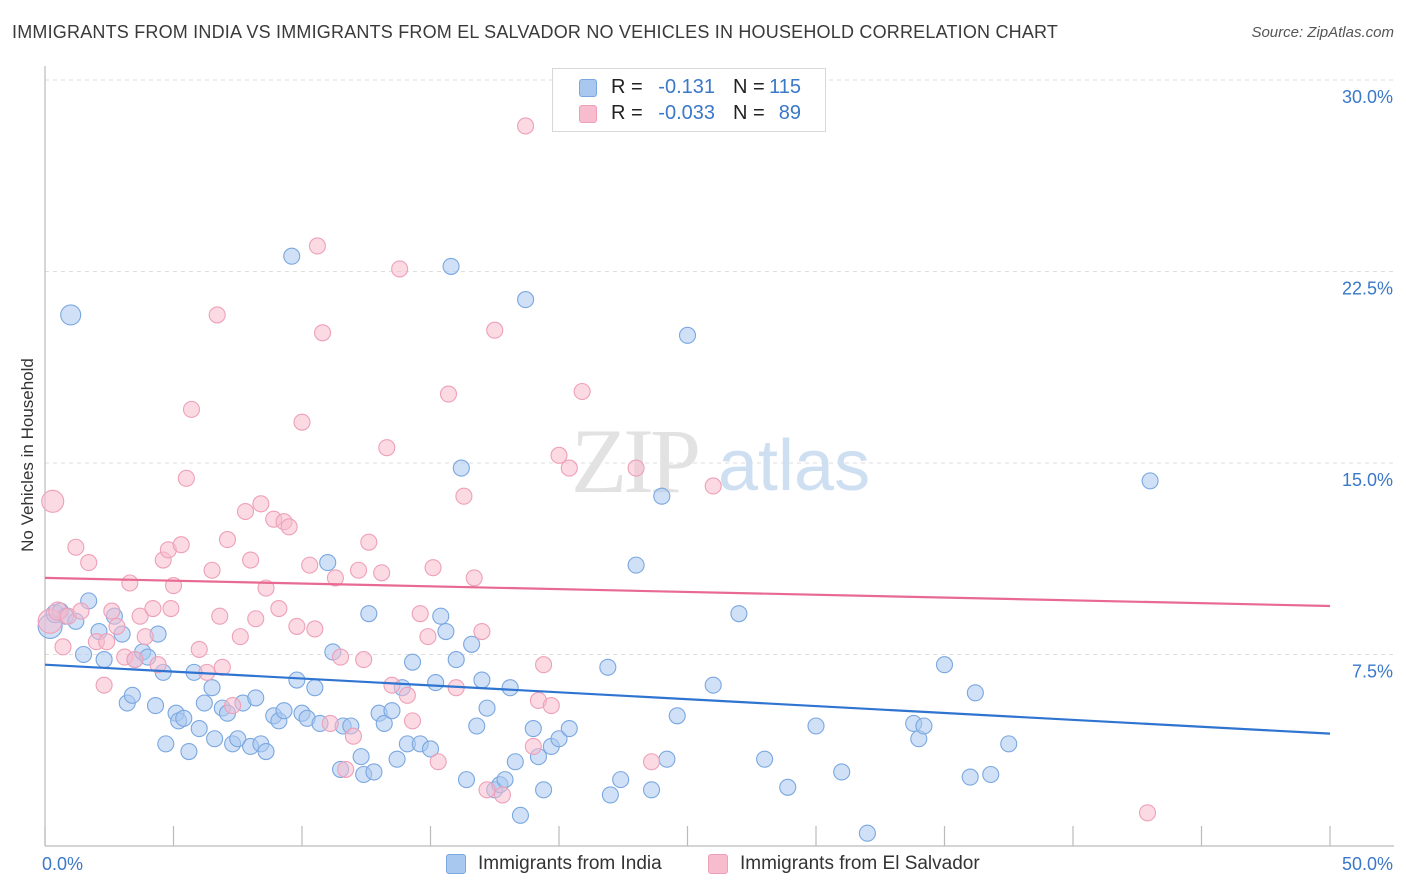 The image size is (1406, 892). What do you see at coordinates (860, 863) in the screenshot?
I see `elsalvador-legend-label: Immigrants from El Salvador` at bounding box center [860, 863].